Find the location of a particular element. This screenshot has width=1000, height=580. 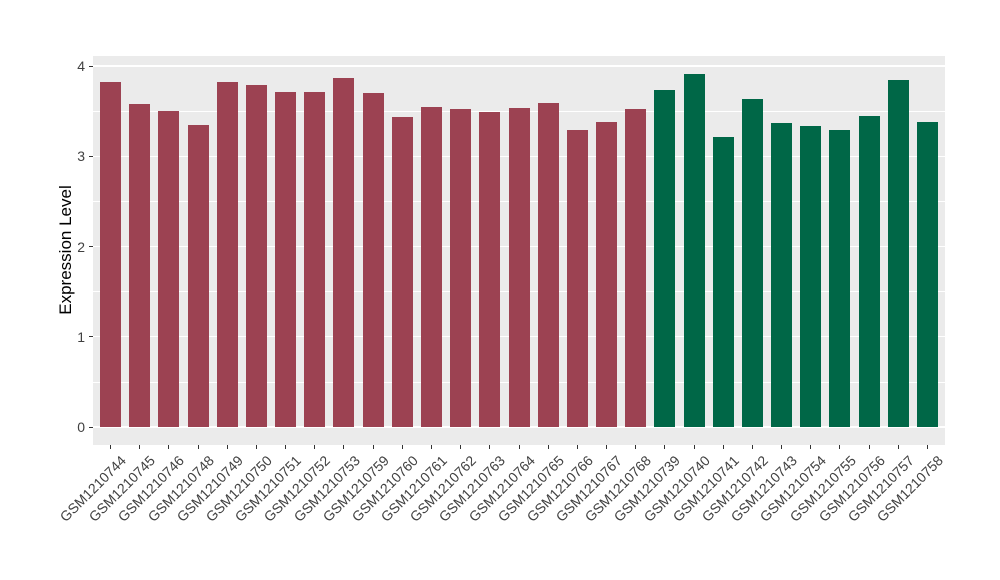

bar-GSM1210755 is located at coordinates (840, 278).